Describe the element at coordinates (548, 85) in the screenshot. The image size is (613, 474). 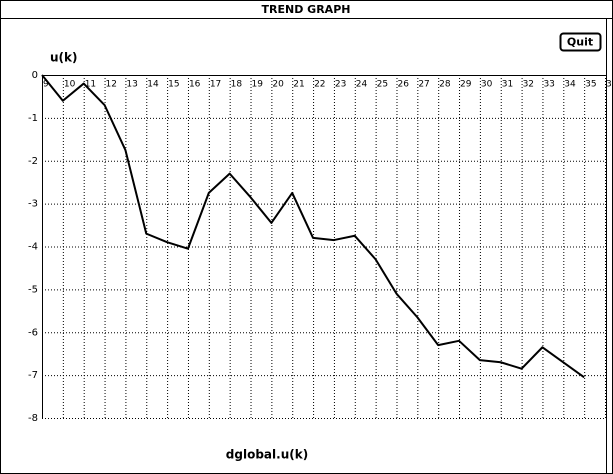
I see `x-tick-label: 33` at that location.